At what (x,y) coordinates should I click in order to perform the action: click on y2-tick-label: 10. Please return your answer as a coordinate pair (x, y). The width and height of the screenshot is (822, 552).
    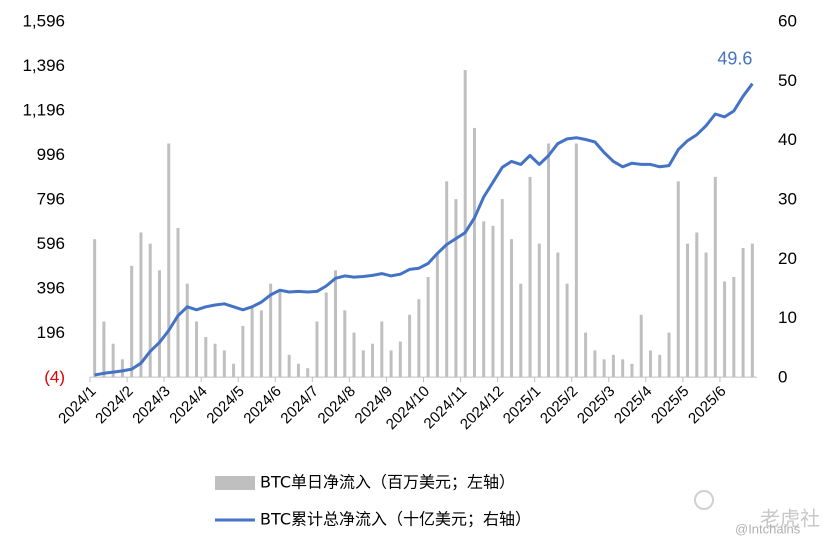
    Looking at the image, I should click on (787, 317).